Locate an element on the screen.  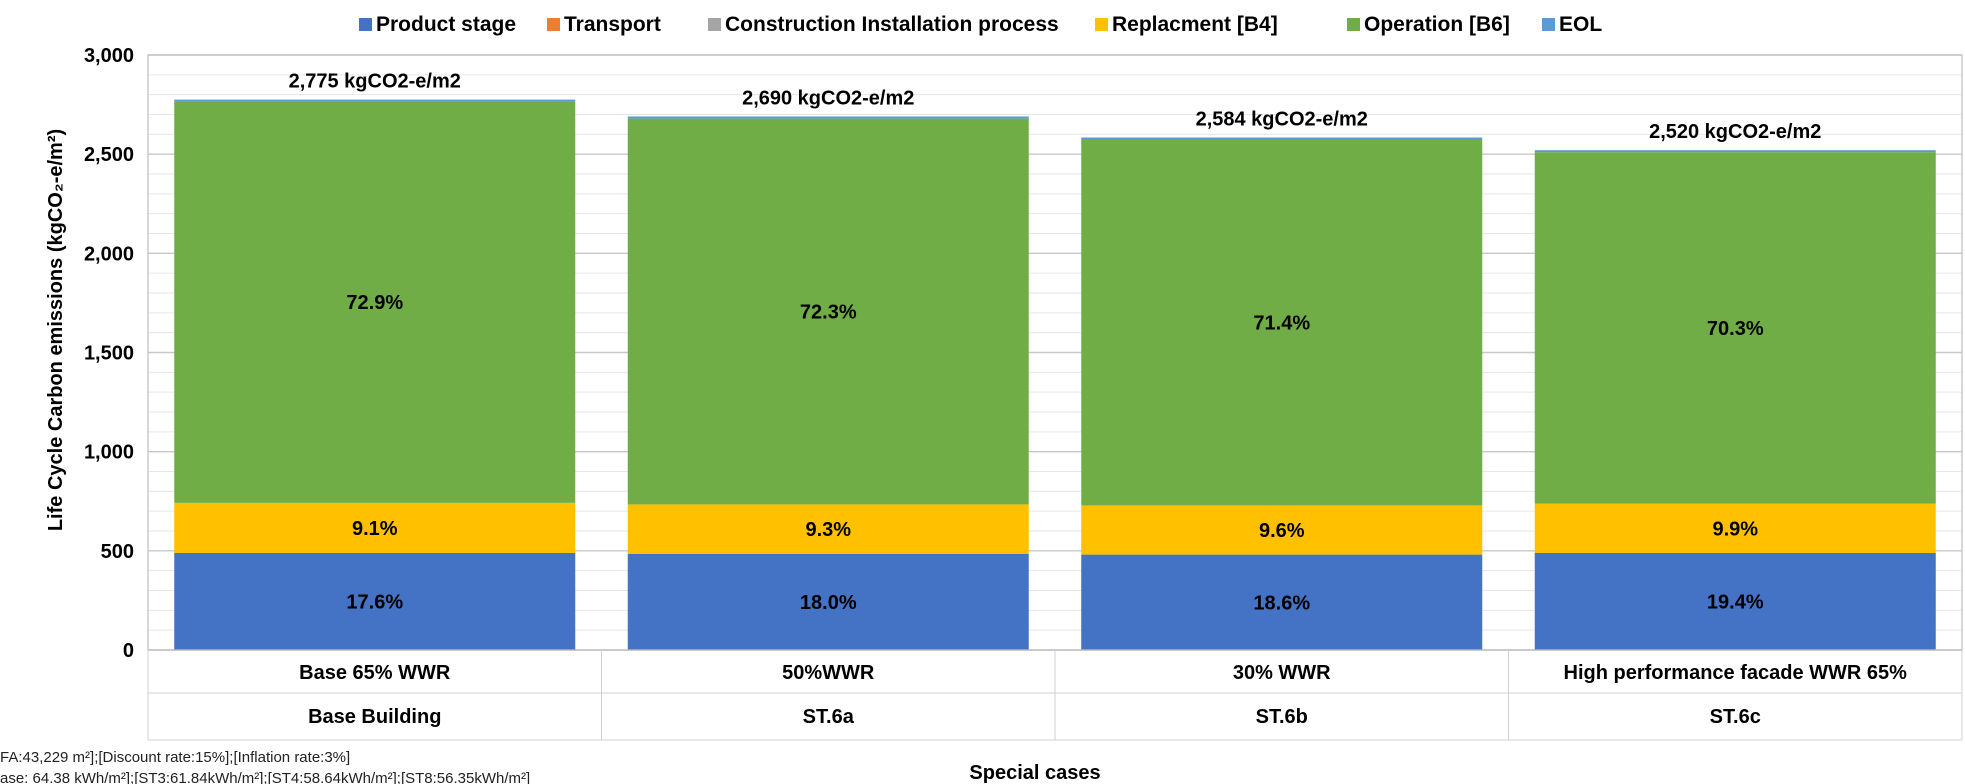
y-tick-label: 1,000 is located at coordinates (109, 453).